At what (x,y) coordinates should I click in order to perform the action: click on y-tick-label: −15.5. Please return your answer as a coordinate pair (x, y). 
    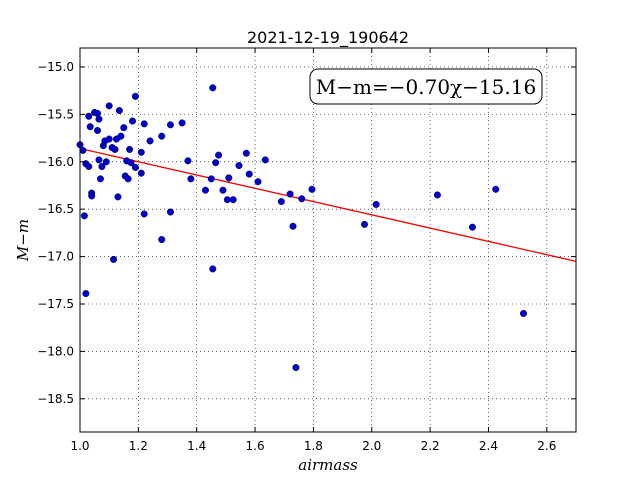
    Looking at the image, I should click on (55, 114).